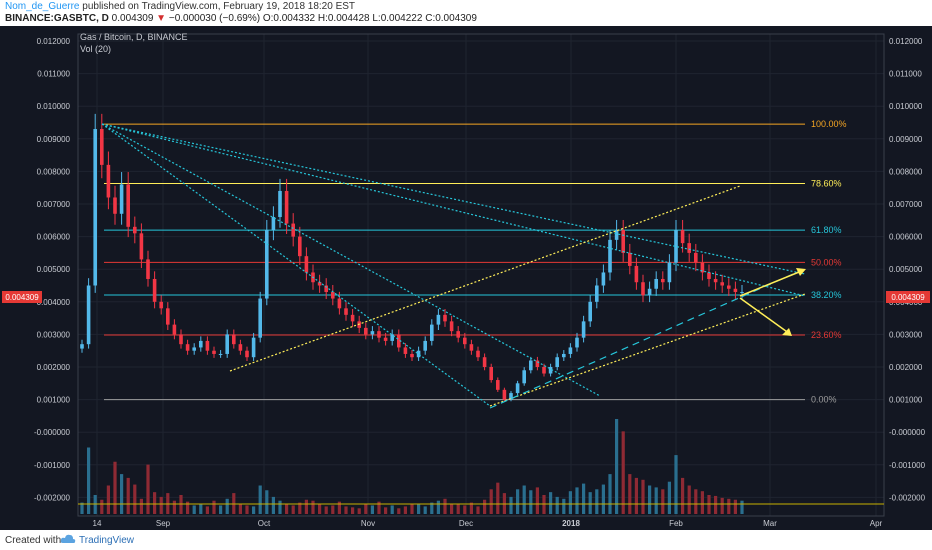  I want to click on x-tick-label: Feb, so click(676, 523).